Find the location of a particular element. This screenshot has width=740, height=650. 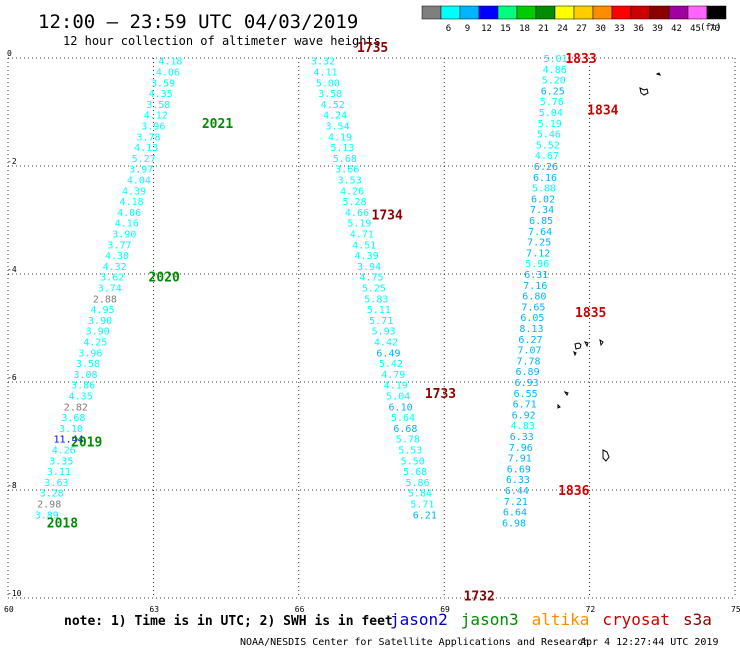

wave-height-value: 3.62 is located at coordinates (112, 278).